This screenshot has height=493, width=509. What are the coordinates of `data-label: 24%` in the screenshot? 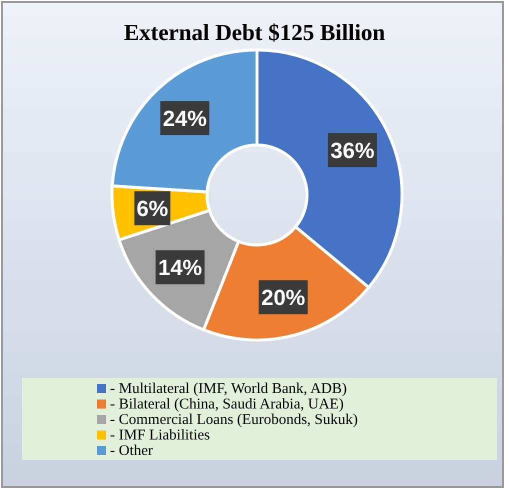 It's located at (184, 119).